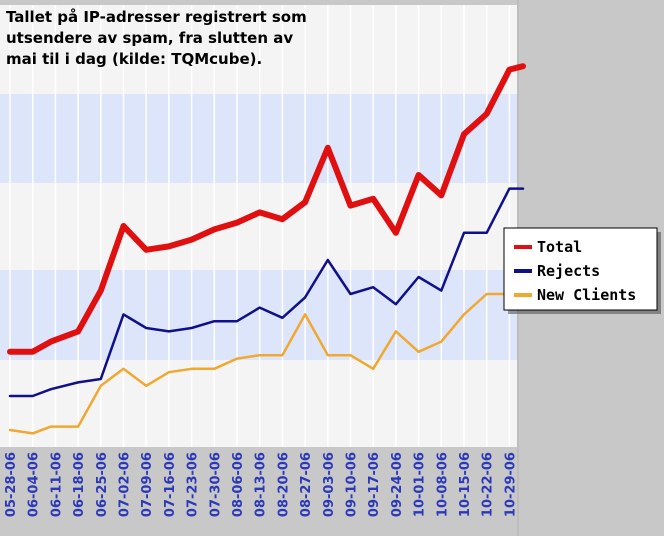 This screenshot has width=664, height=536. I want to click on x-tick-label: 06-18-06, so click(79, 484).